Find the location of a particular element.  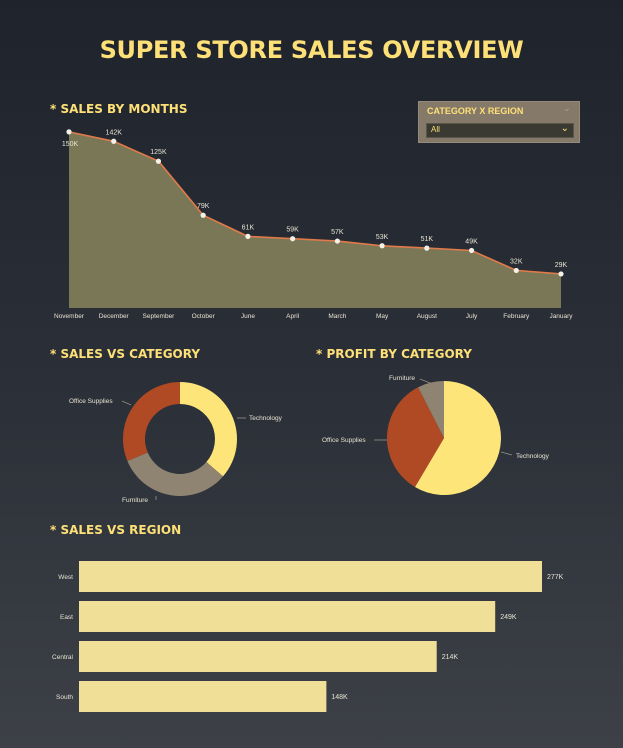

region-data-label: 249K is located at coordinates (508, 617).